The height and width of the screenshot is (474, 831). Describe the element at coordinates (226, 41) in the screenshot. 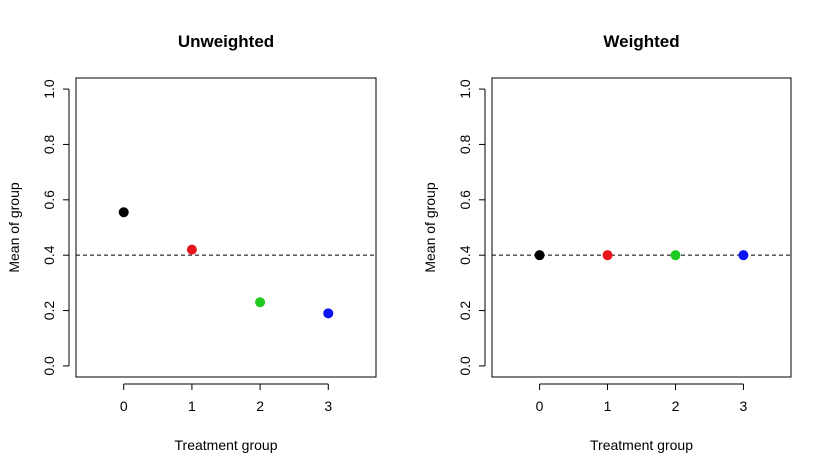

I see `chart-title: Unweighted` at that location.